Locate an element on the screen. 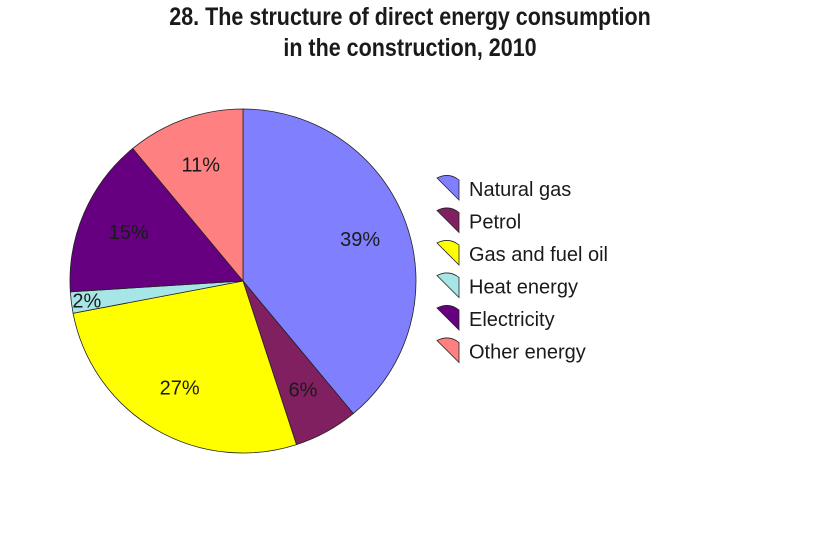 This screenshot has height=540, width=820. slice-label-gas-and-fuel-oil: 27% is located at coordinates (180, 389).